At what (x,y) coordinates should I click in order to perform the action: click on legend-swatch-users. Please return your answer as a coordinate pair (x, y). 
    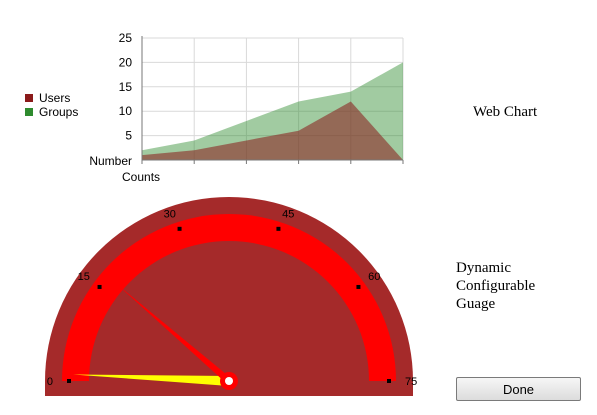
    Looking at the image, I should click on (29, 98).